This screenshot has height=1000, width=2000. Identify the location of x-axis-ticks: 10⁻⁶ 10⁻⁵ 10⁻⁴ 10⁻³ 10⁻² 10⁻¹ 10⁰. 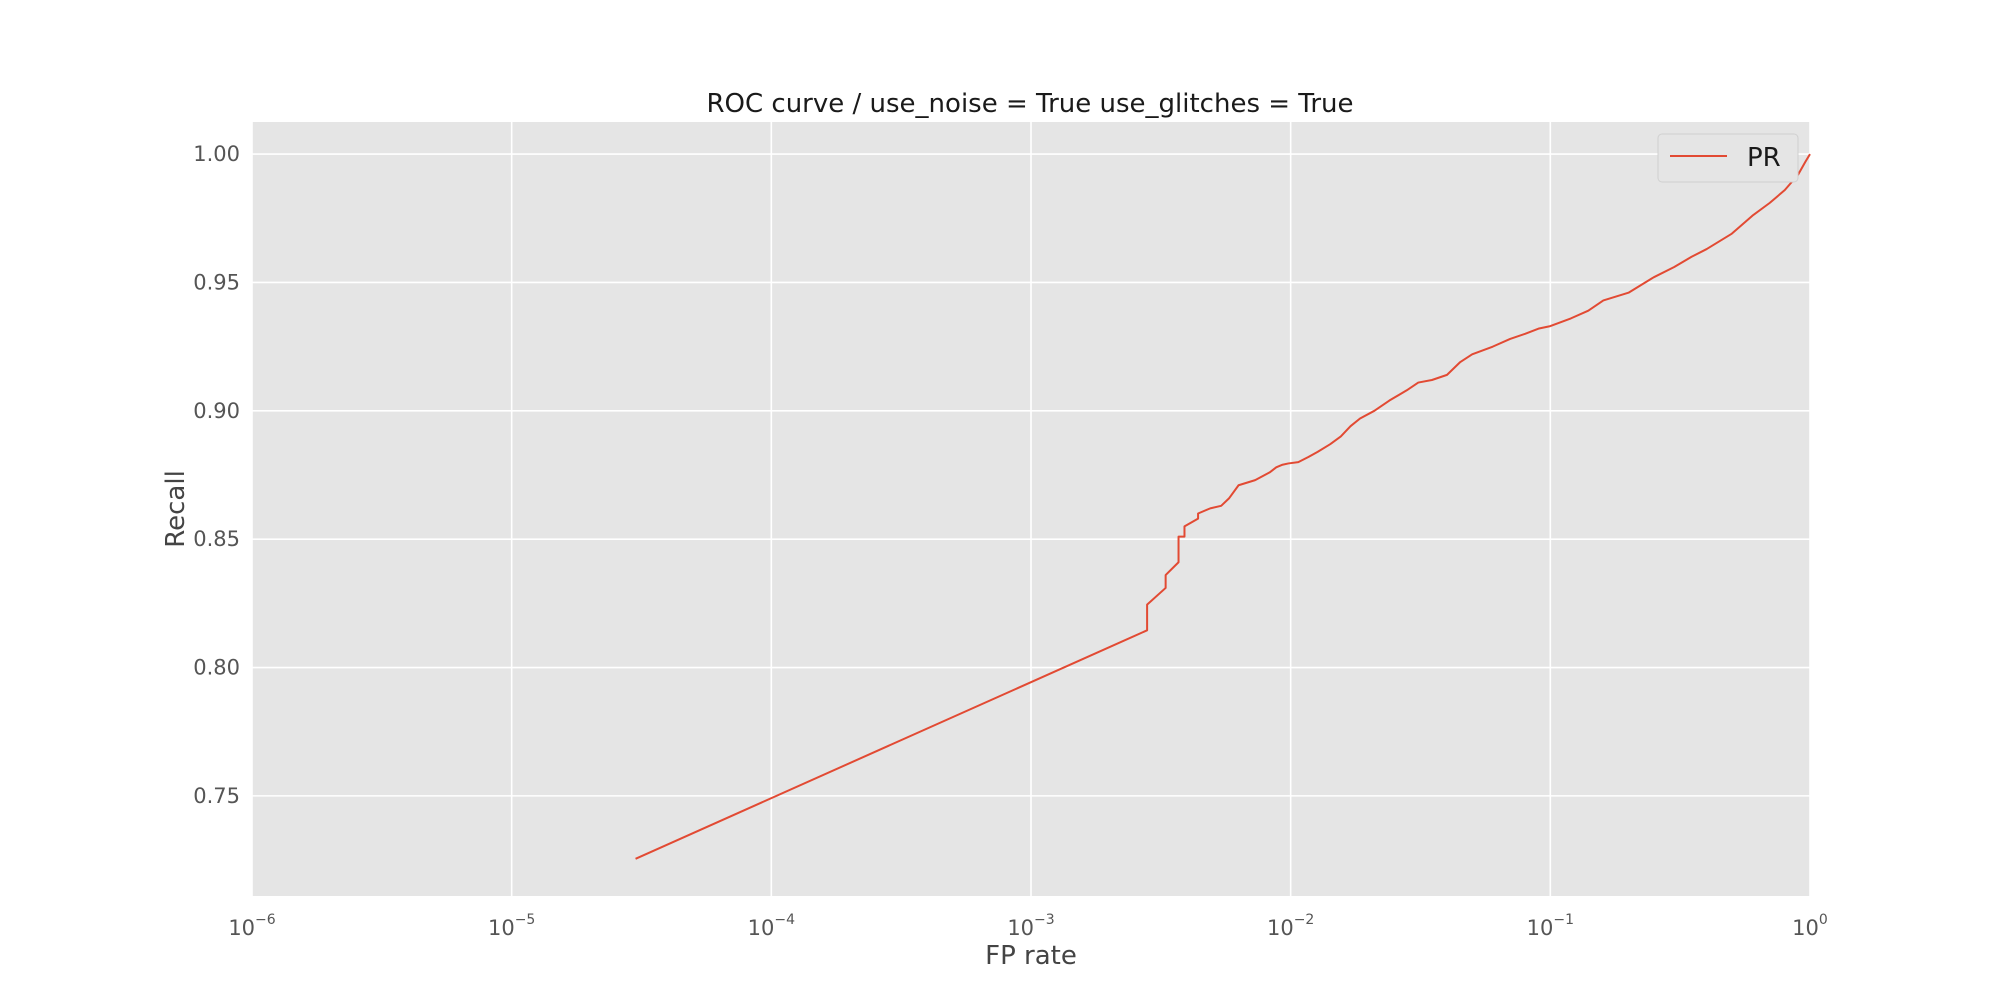
(1028, 926).